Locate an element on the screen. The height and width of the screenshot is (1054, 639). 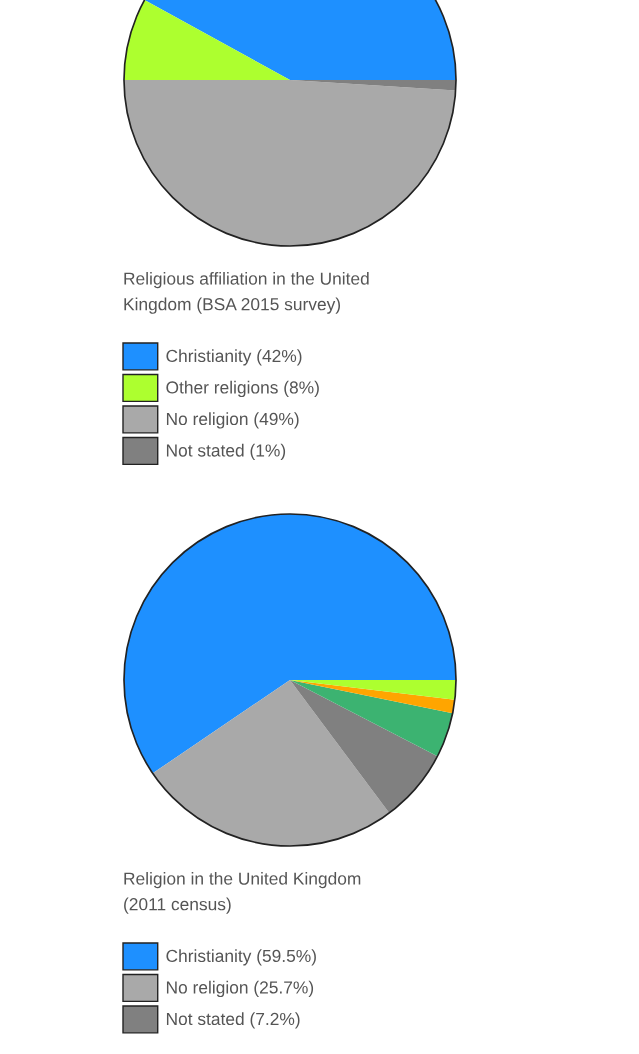
legend-label: No religion (49%) is located at coordinates (232, 420).